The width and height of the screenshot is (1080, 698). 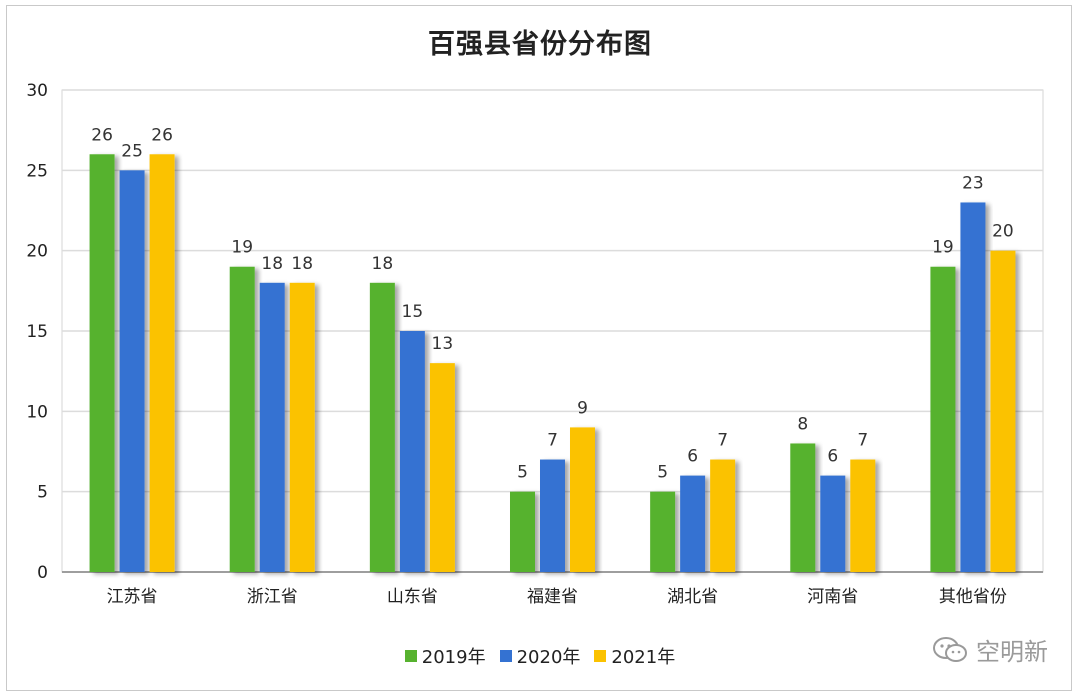 What do you see at coordinates (1012, 652) in the screenshot?
I see `watermark-text: 空明新` at bounding box center [1012, 652].